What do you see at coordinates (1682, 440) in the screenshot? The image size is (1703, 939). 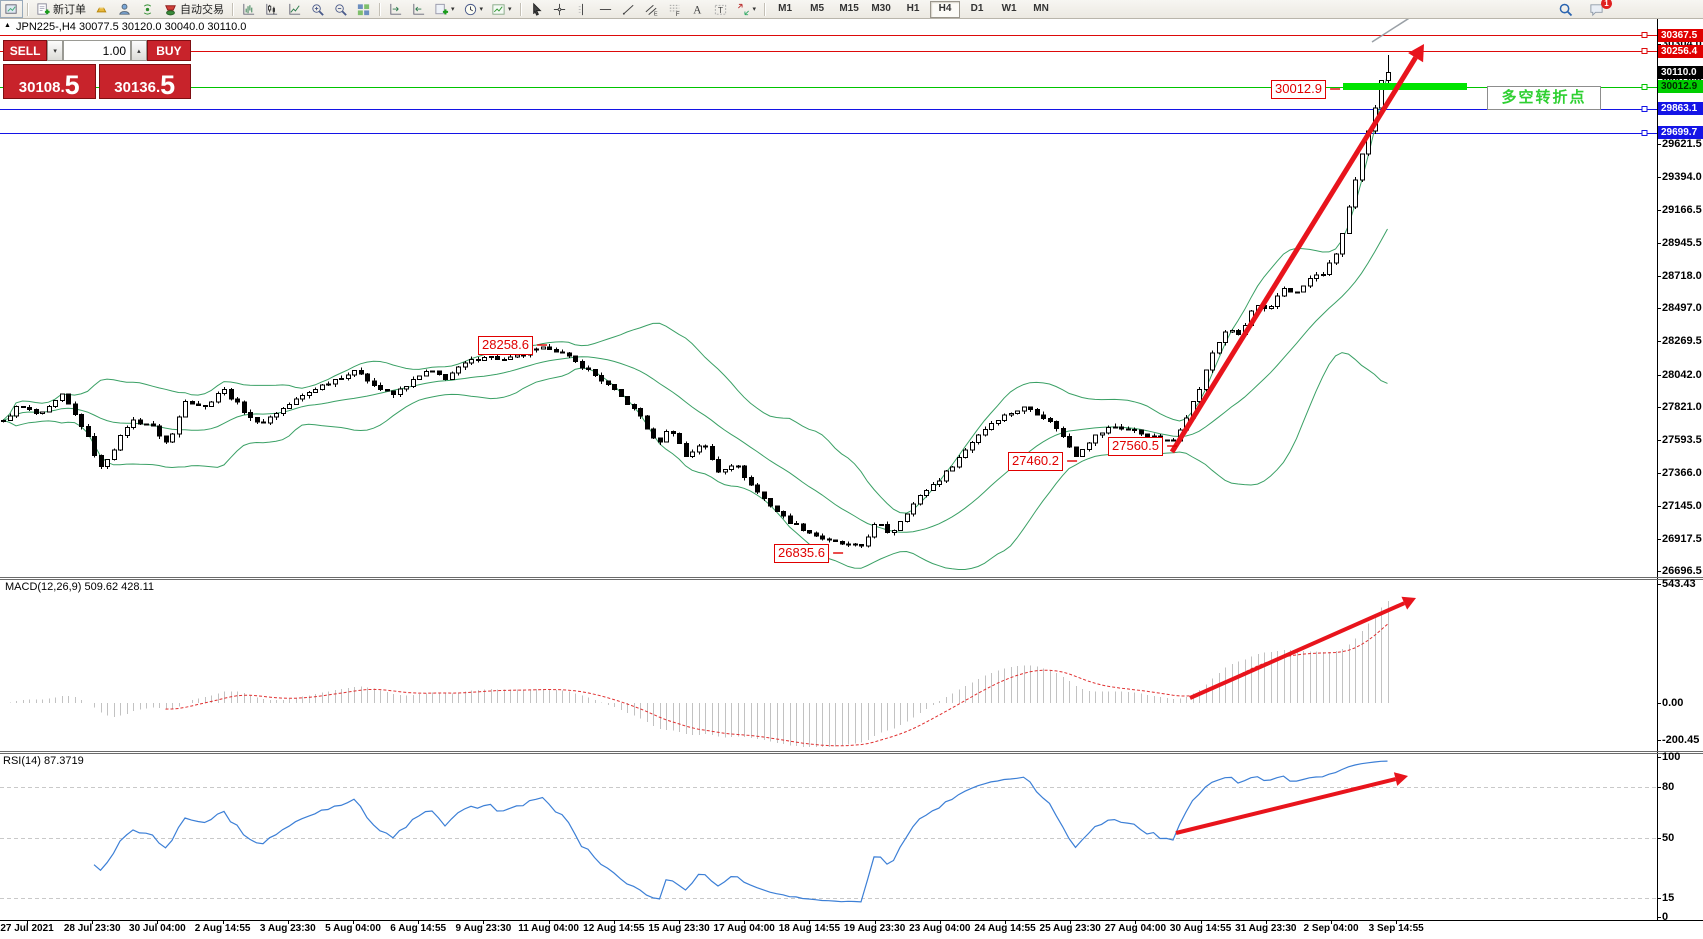 I see `price-axis-tick: 27593.5` at bounding box center [1682, 440].